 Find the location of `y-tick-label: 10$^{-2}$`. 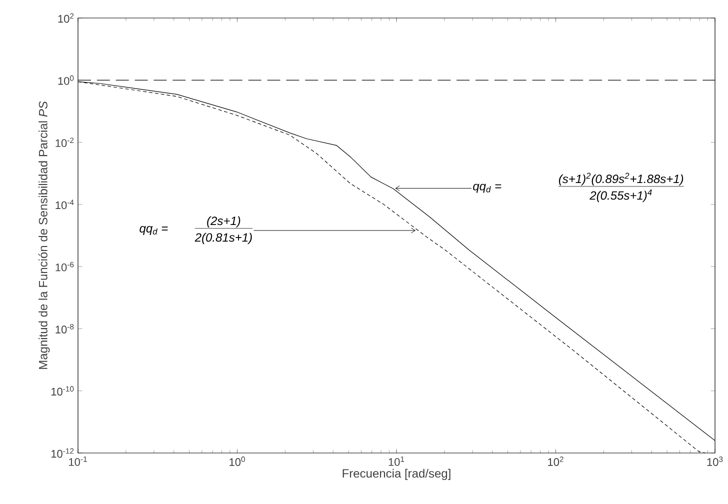

y-tick-label: 10$^{-2}$ is located at coordinates (65, 143).